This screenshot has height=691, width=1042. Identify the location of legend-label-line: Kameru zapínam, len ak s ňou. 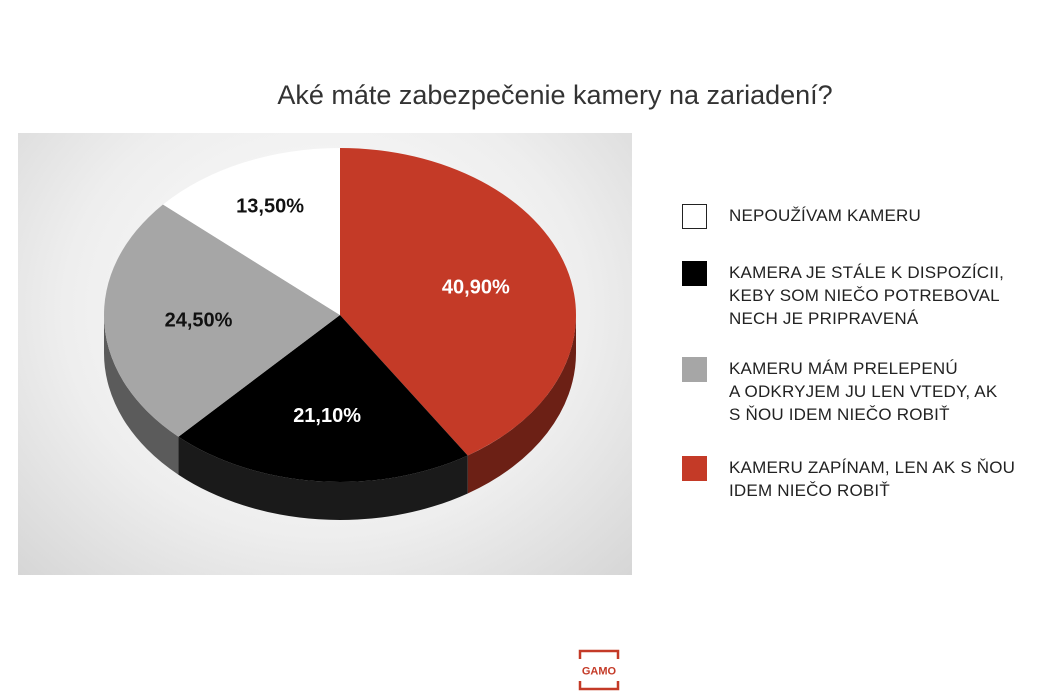
(872, 467).